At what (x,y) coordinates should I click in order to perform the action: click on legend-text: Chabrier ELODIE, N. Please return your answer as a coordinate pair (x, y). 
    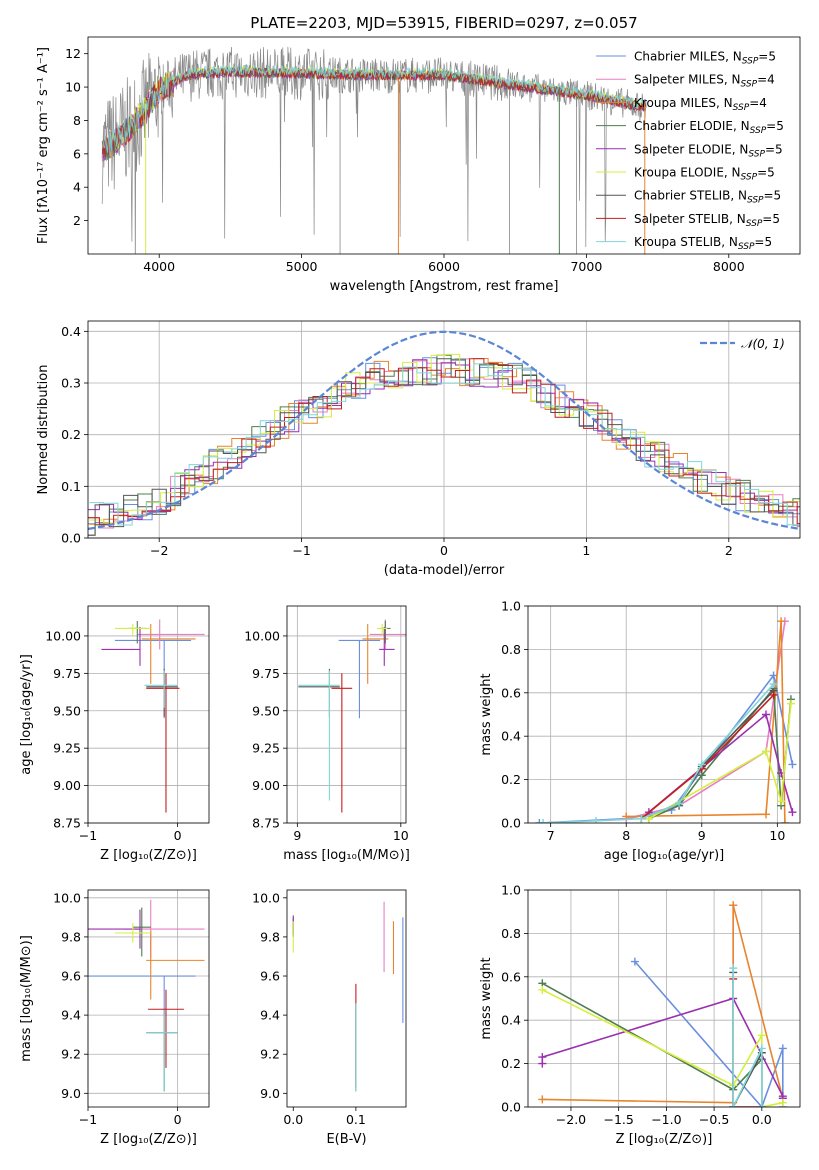
    Looking at the image, I should click on (692, 126).